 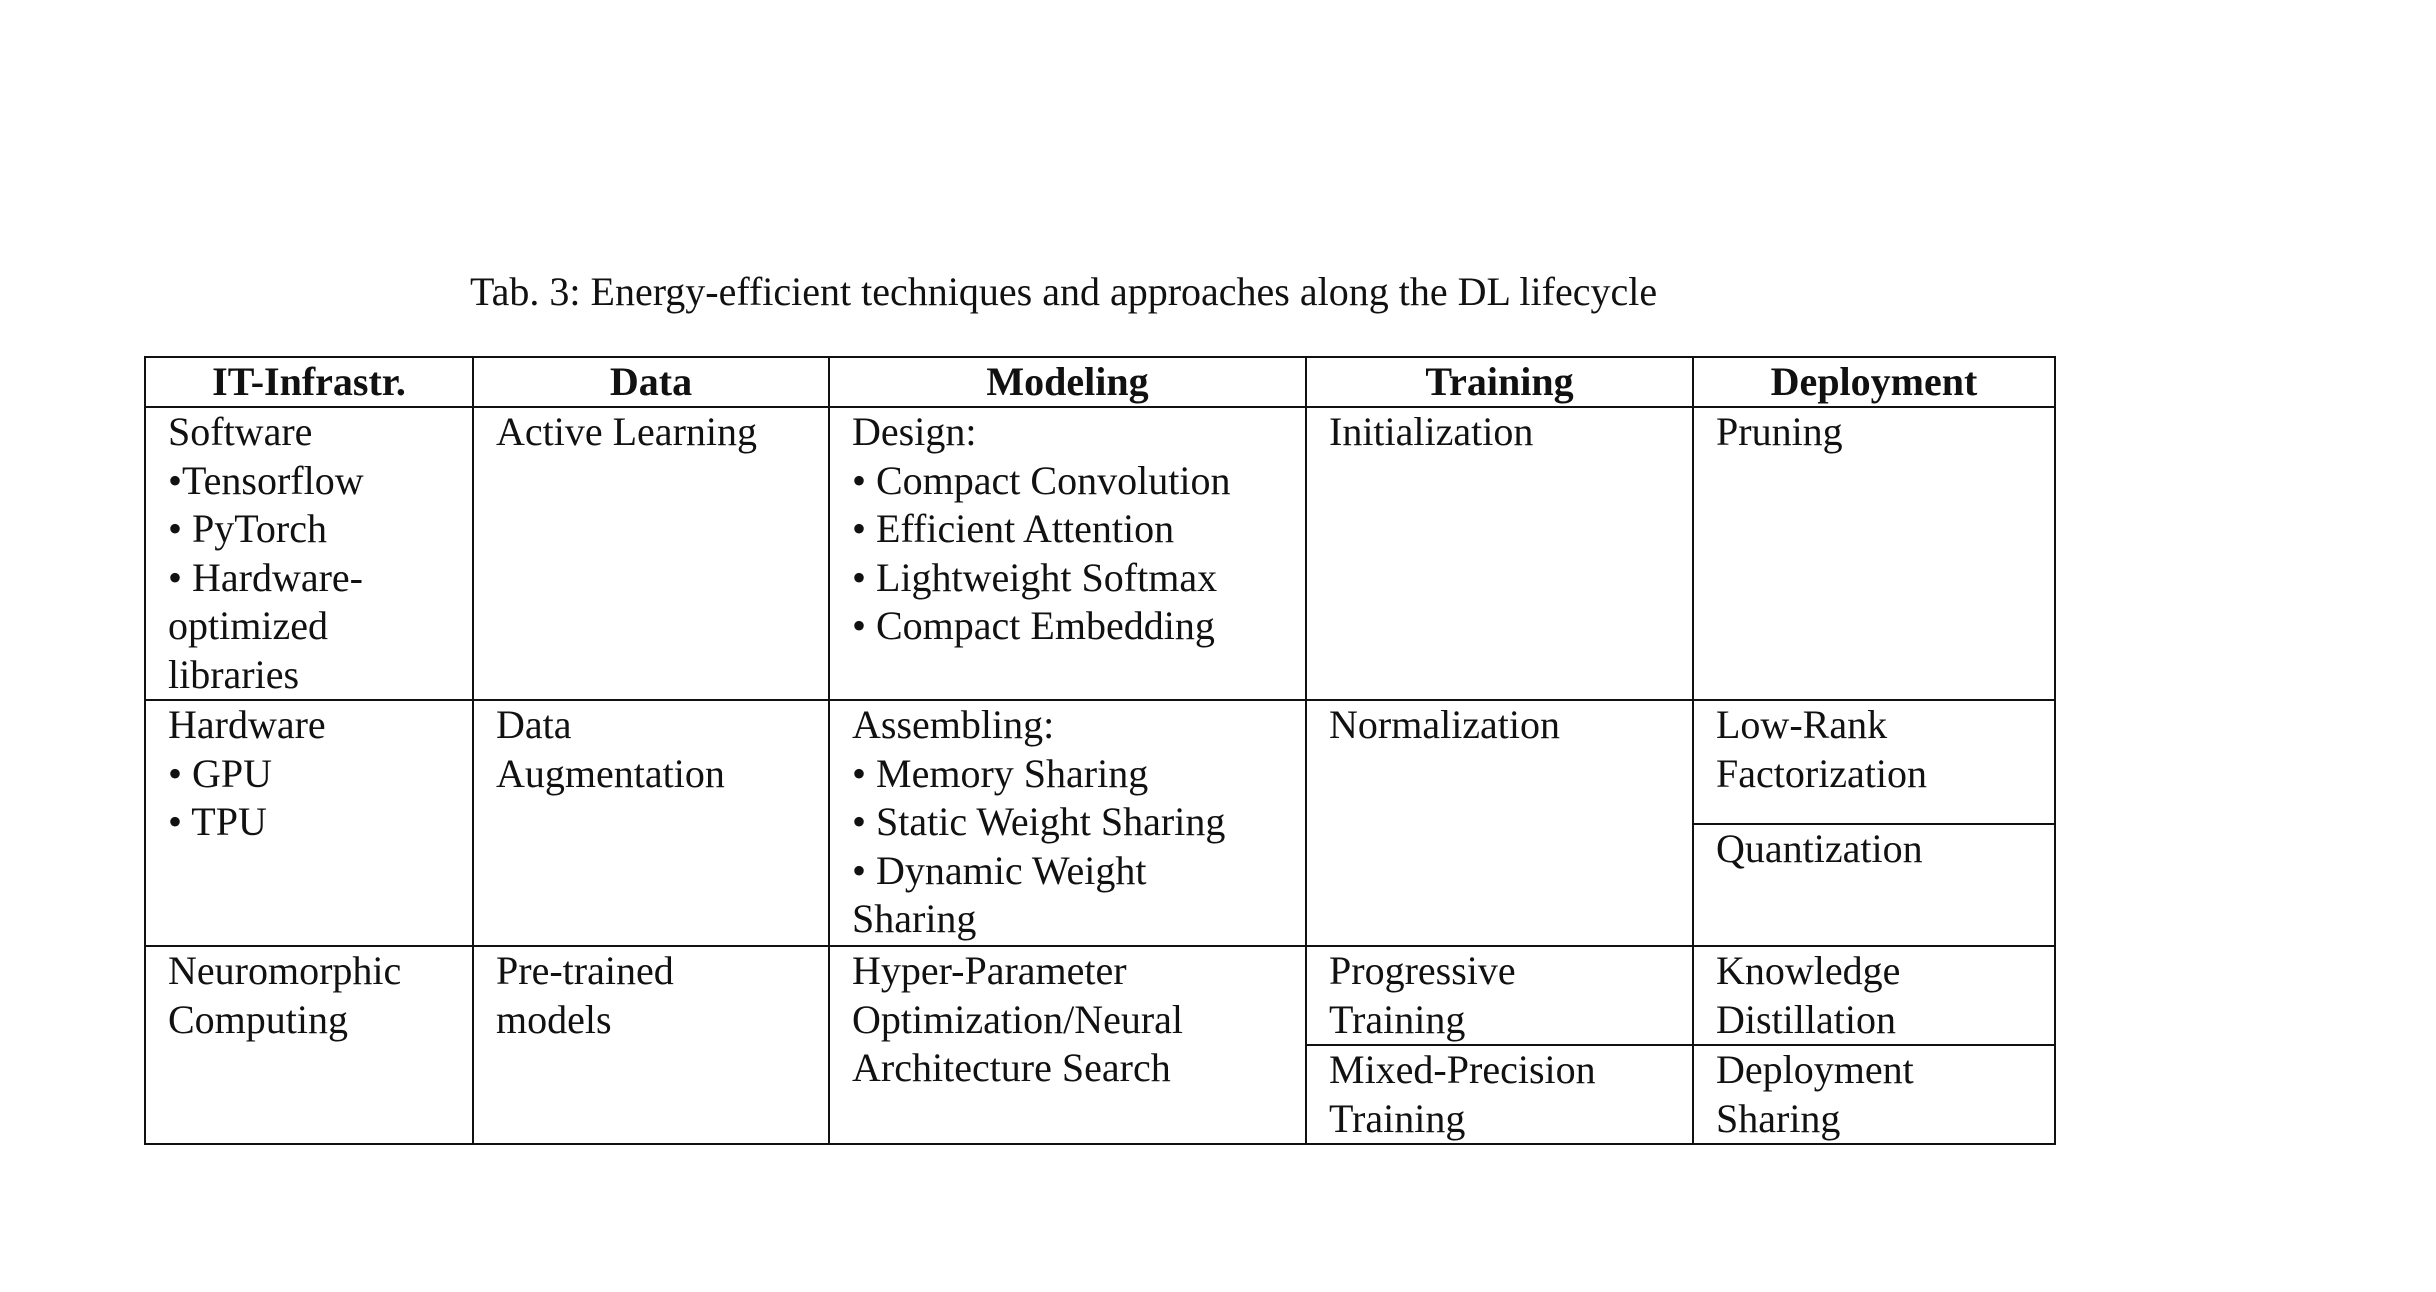 I want to click on cell-training-normalization: Normalization, so click(x=1499, y=823).